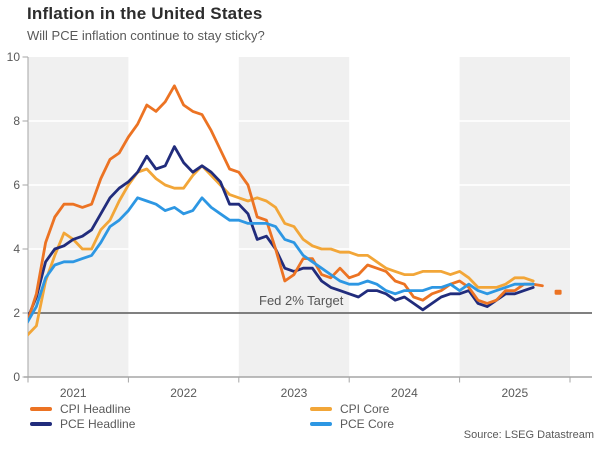  Describe the element at coordinates (16, 313) in the screenshot. I see `svg-text: 2` at that location.